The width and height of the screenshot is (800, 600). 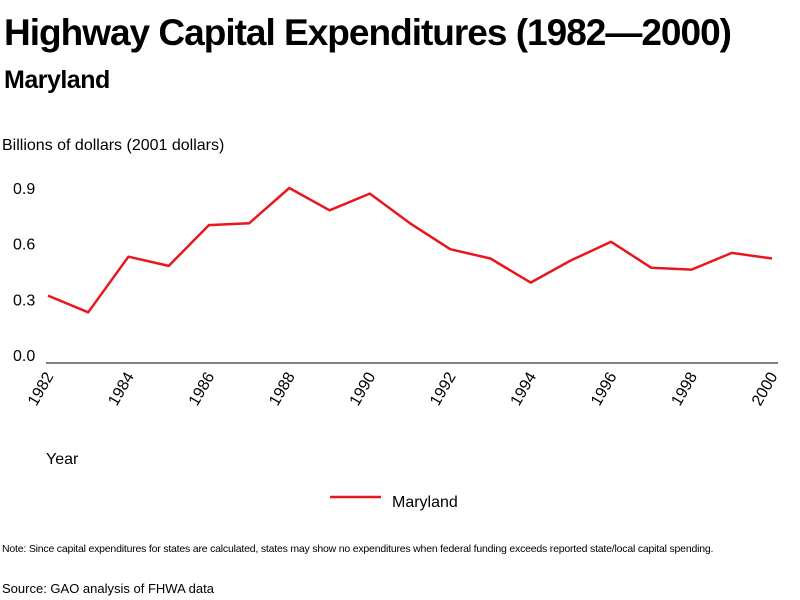 What do you see at coordinates (443, 388) in the screenshot?
I see `x-tick-label: 1992` at bounding box center [443, 388].